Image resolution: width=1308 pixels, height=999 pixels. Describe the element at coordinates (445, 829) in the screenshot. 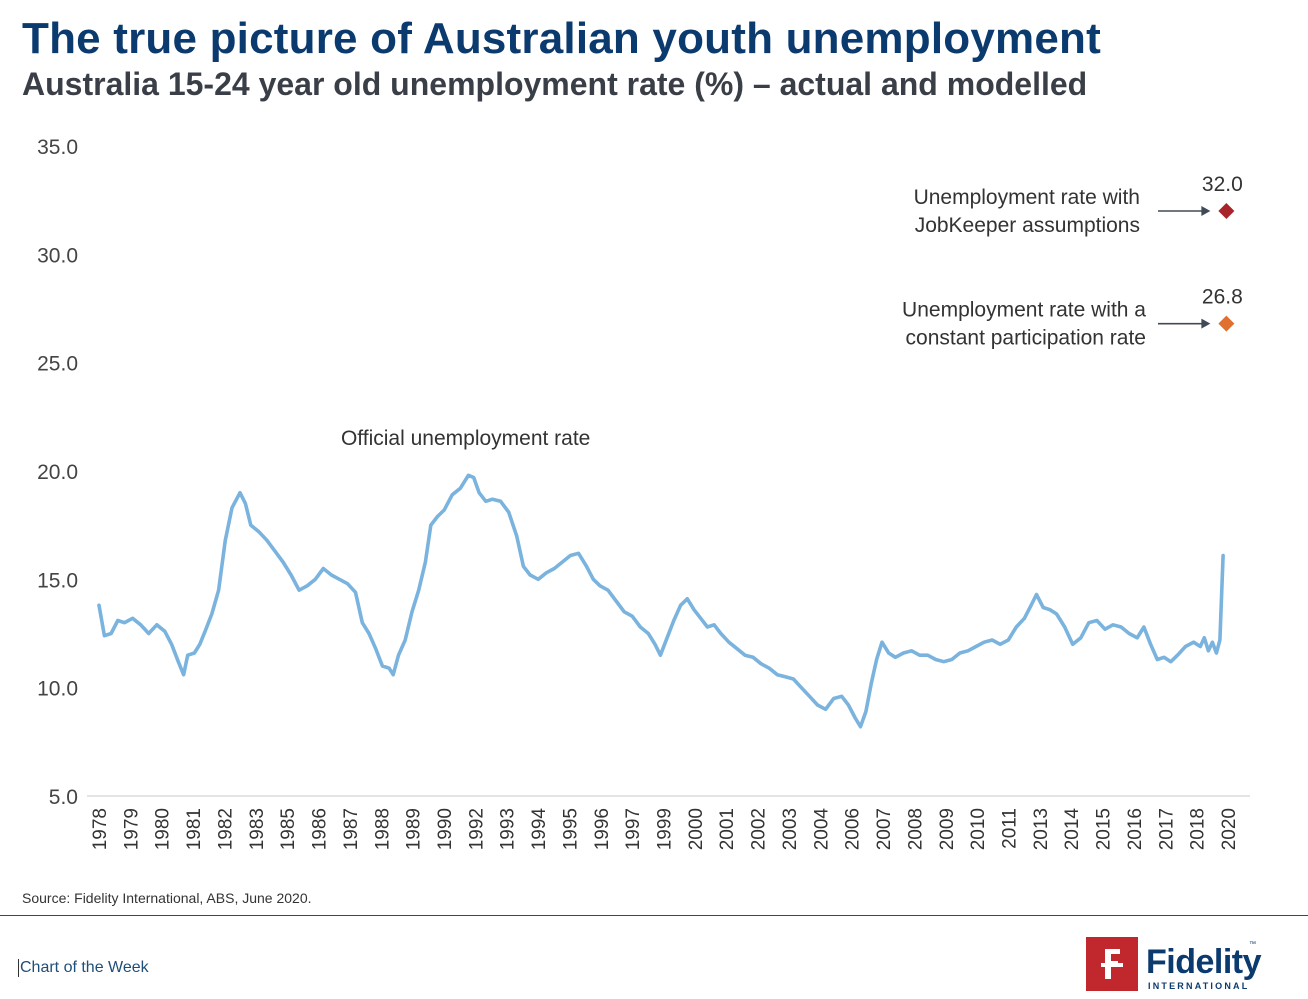

I see `x-tick-label: 1990` at that location.